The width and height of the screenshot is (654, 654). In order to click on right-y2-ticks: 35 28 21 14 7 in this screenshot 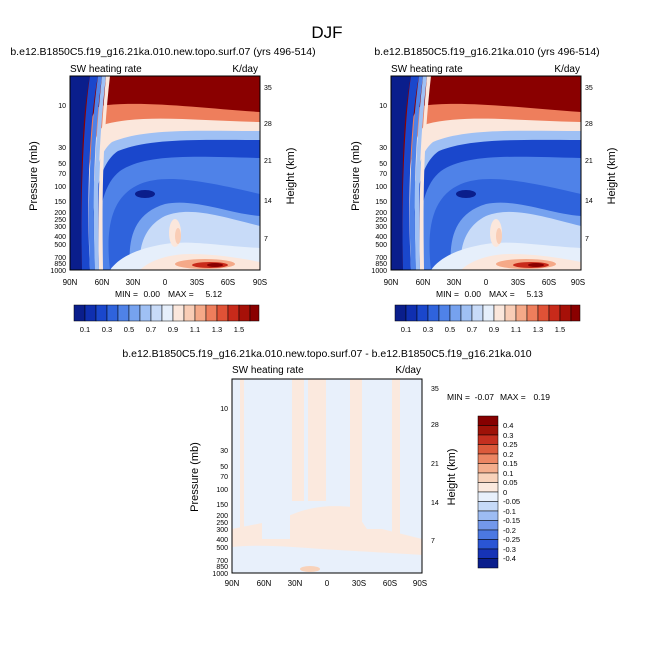, I will do `click(589, 164)`.